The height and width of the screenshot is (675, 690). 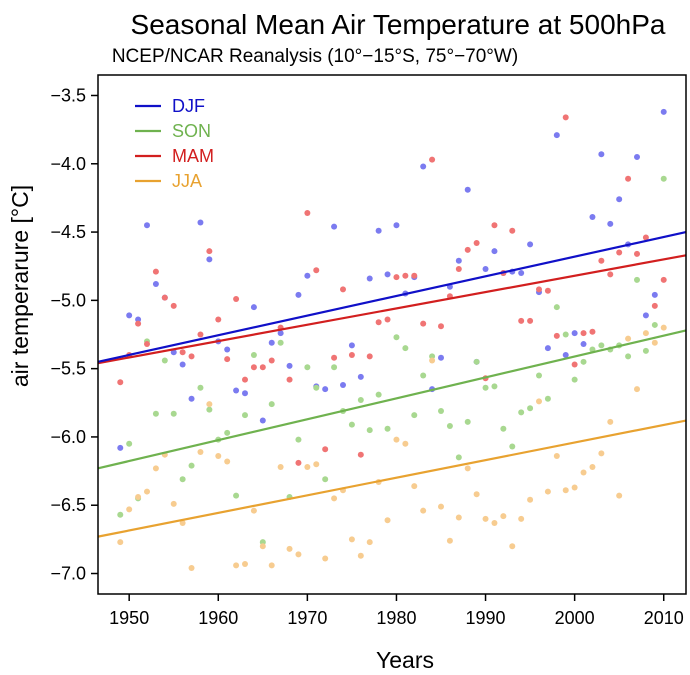 What do you see at coordinates (74, 334) in the screenshot?
I see `y-axis: −7.0 −6.5 −6.0 −5.5 −5.0 −4.5 −4.0 −3.5` at bounding box center [74, 334].